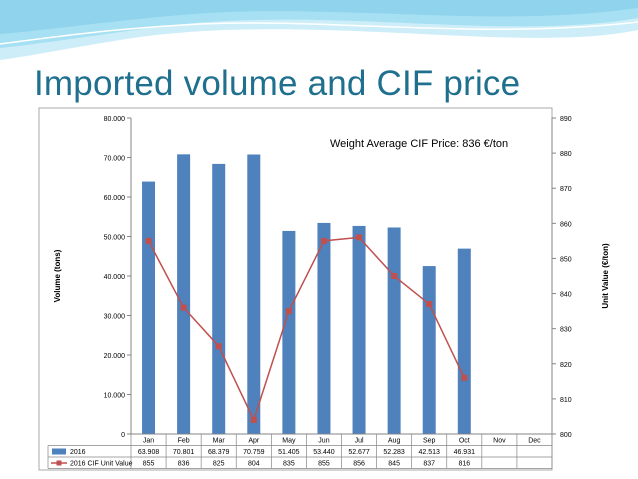  Describe the element at coordinates (288, 311) in the screenshot. I see `unit-value-point-may` at that location.